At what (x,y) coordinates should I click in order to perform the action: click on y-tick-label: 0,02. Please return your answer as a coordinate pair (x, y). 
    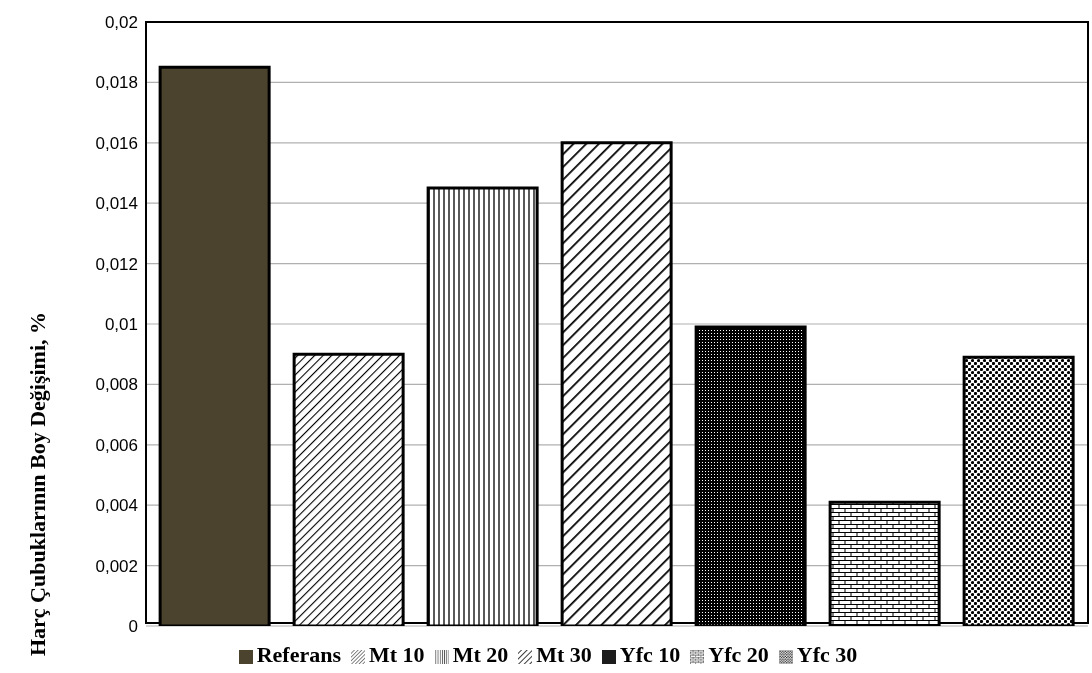
    Looking at the image, I should click on (121, 23).